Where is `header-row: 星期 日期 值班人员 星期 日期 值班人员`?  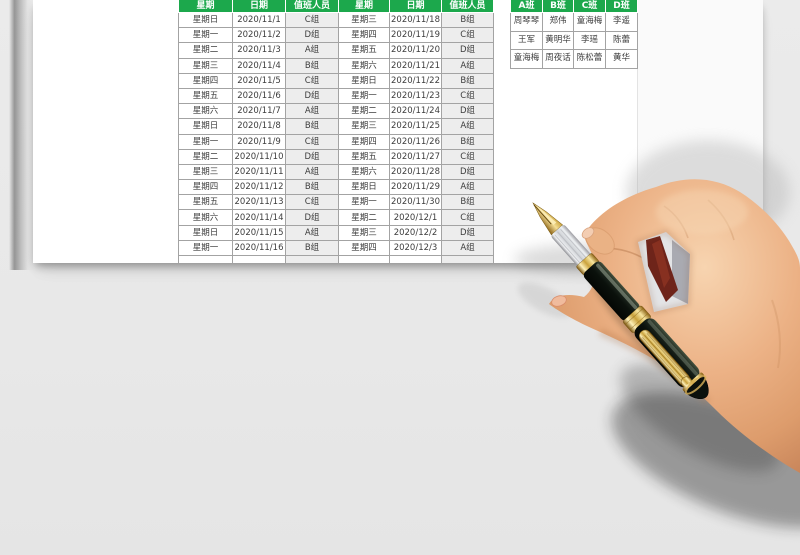 header-row: 星期 日期 值班人员 星期 日期 值班人员 is located at coordinates (336, 6).